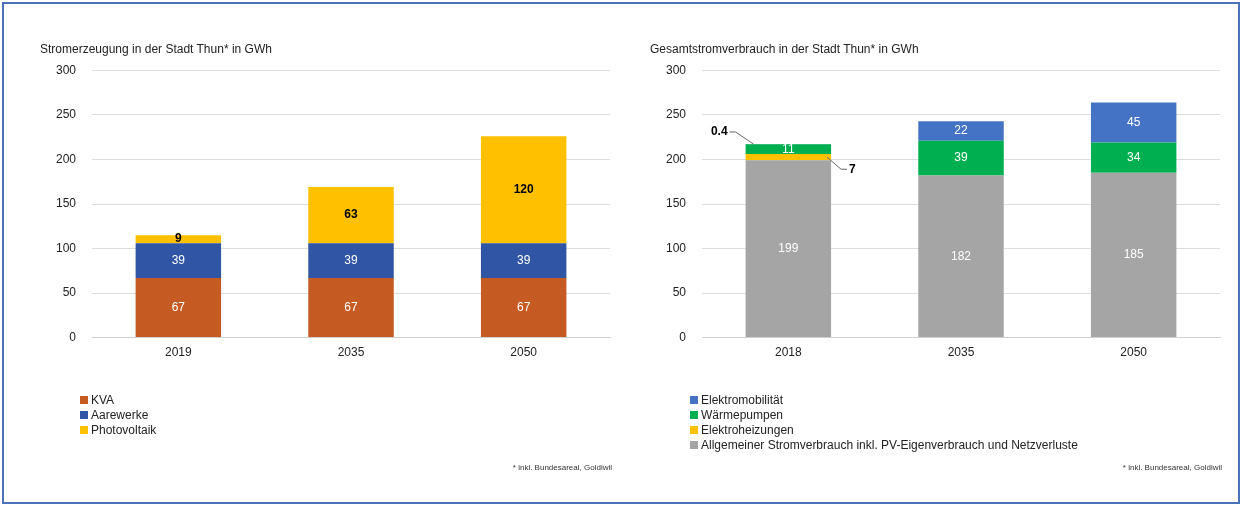  What do you see at coordinates (747, 430) in the screenshot?
I see `legend-label: Elektroheizungen` at bounding box center [747, 430].